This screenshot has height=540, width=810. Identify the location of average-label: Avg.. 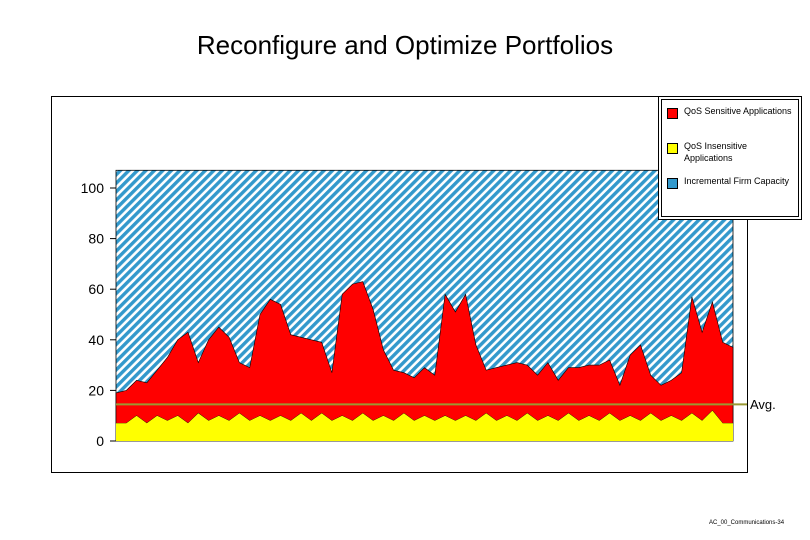
(763, 404).